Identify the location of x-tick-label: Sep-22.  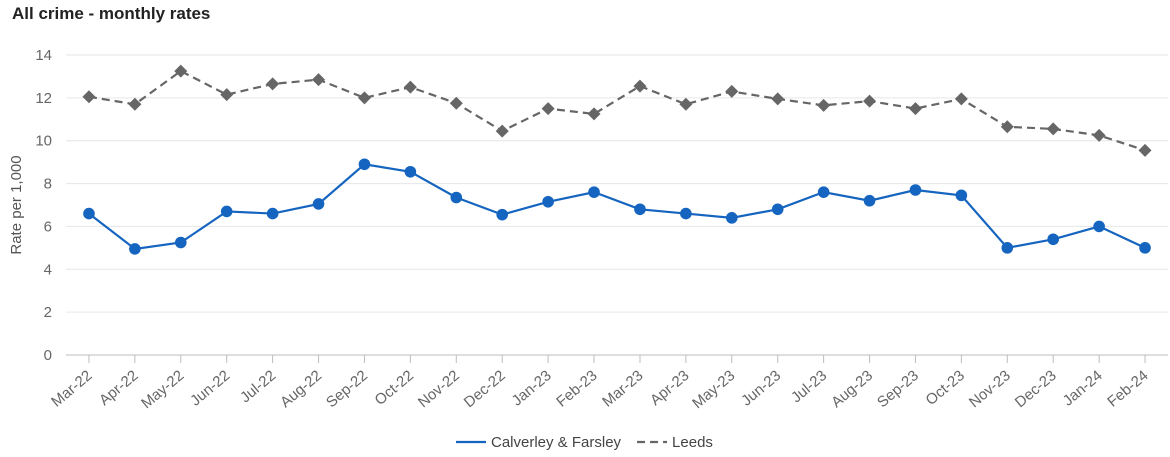
(347, 389).